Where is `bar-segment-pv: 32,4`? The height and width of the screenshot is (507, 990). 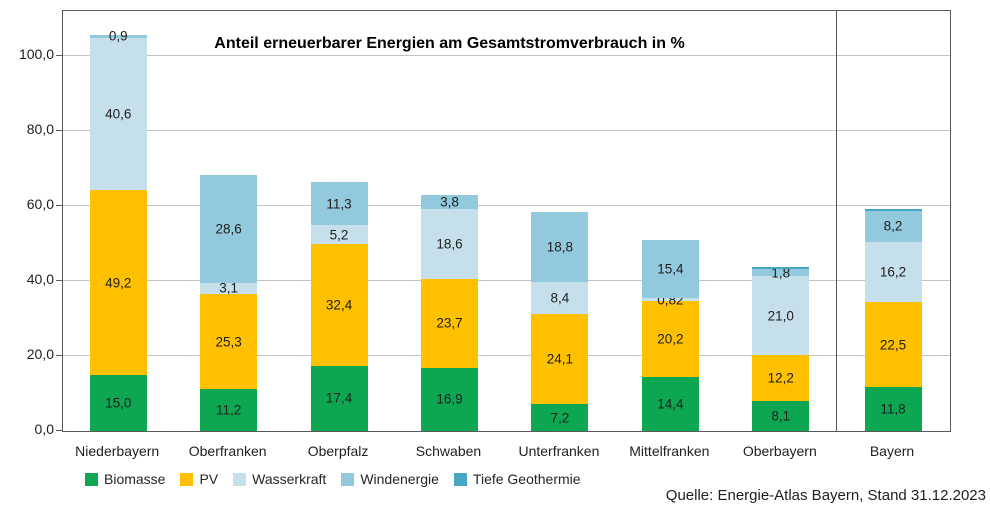
bar-segment-pv: 32,4 is located at coordinates (339, 305).